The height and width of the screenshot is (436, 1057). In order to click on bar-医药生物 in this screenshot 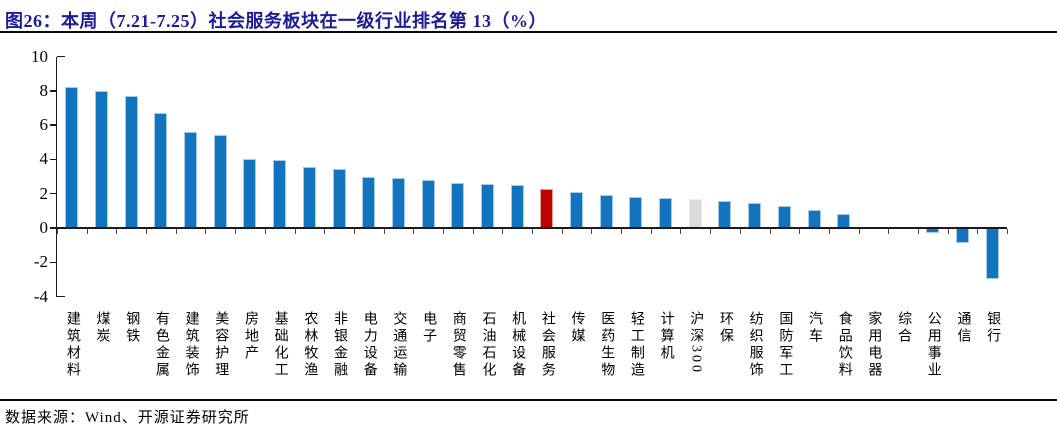, I will do `click(606, 211)`.